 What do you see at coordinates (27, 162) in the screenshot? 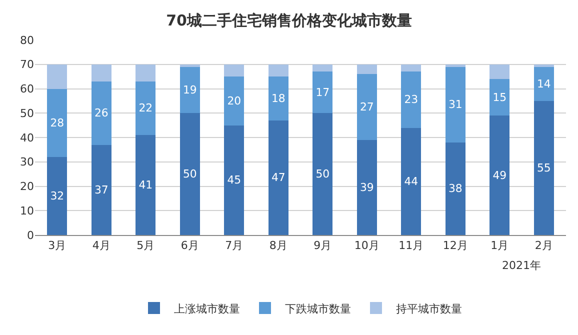
I see `y-tick-label: 30` at bounding box center [27, 162].